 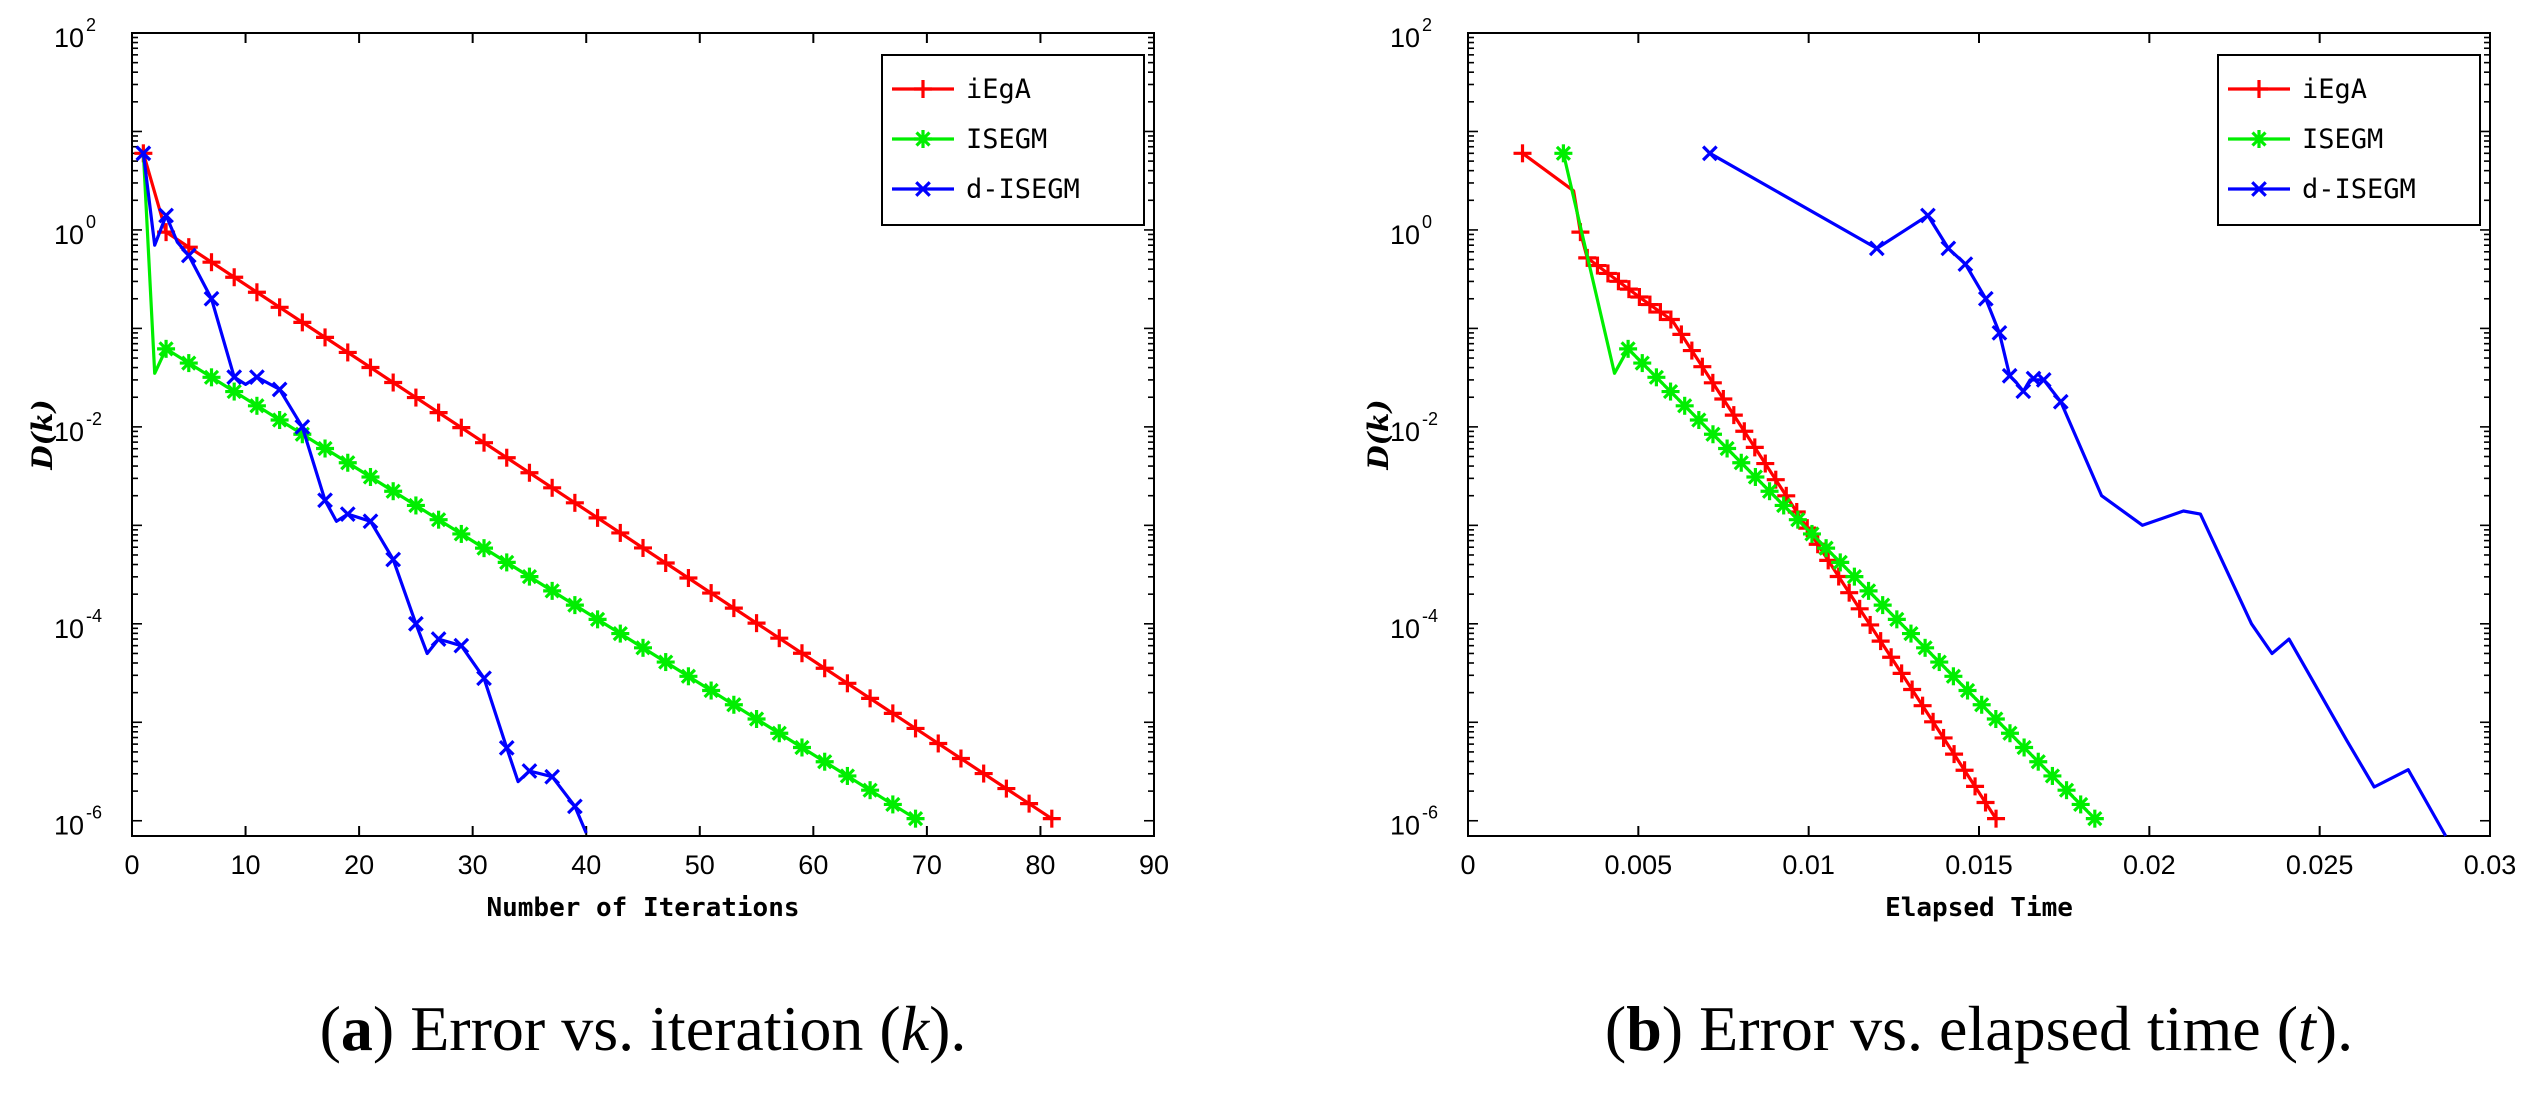 I want to click on x-tick-label: 50, so click(x=700, y=865).